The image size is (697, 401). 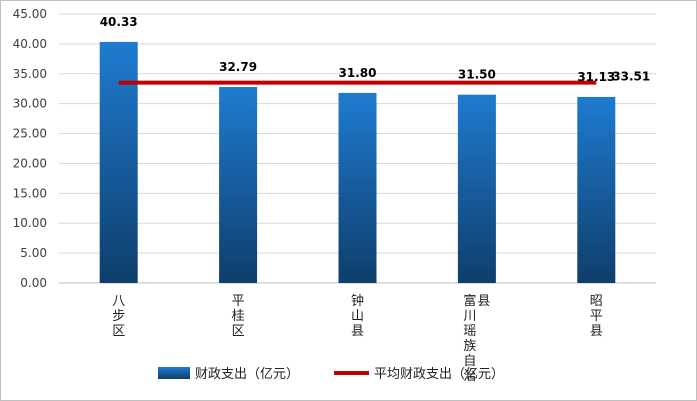 I want to click on category-label: 平桂区, so click(x=238, y=316).